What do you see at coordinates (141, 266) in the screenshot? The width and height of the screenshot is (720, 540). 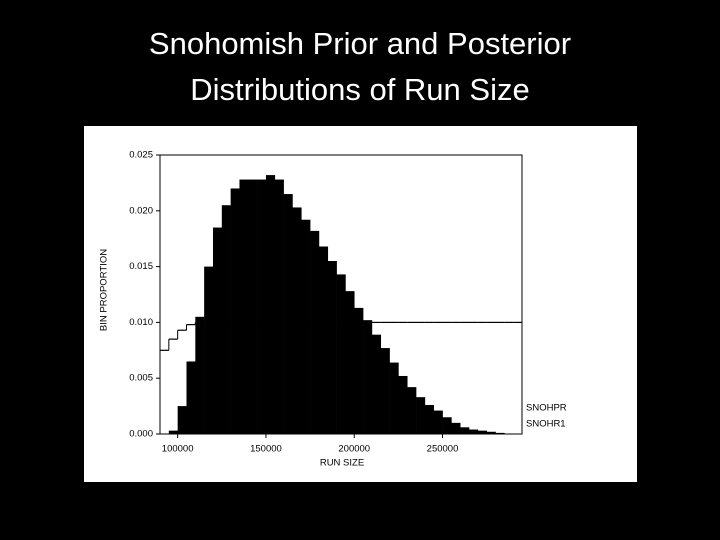 I see `y-tick-label: 0.015` at bounding box center [141, 266].